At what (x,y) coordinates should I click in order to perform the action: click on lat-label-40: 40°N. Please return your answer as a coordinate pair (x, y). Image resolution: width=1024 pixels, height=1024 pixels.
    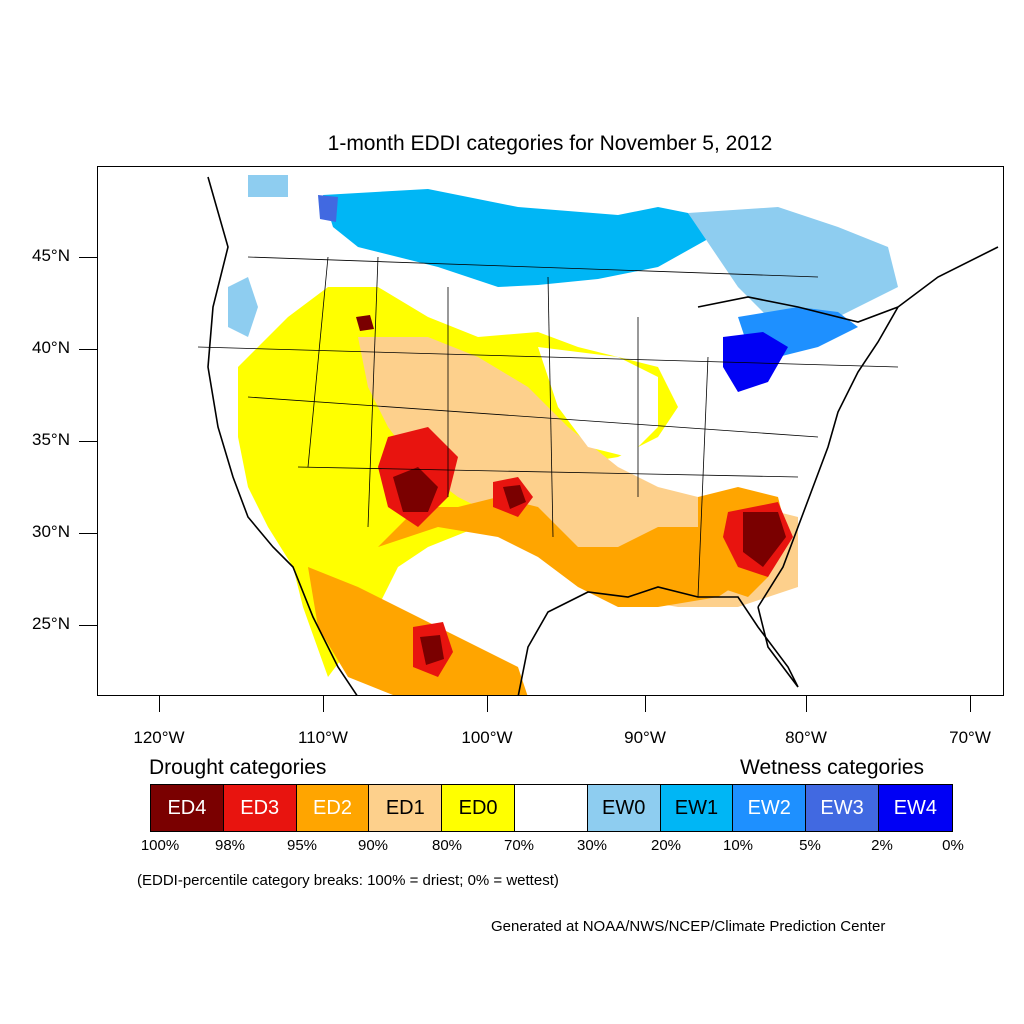
    Looking at the image, I should click on (51, 347).